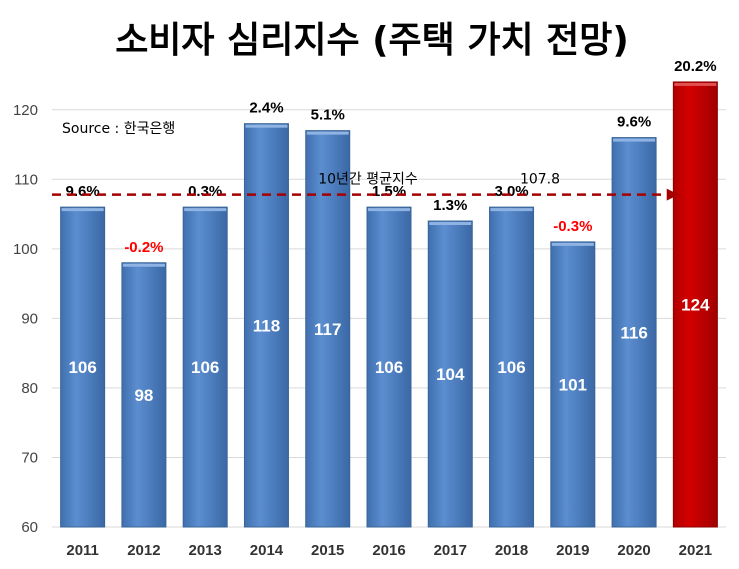  Describe the element at coordinates (368, 180) in the screenshot. I see `average-label: 10년간 평균지수` at that location.